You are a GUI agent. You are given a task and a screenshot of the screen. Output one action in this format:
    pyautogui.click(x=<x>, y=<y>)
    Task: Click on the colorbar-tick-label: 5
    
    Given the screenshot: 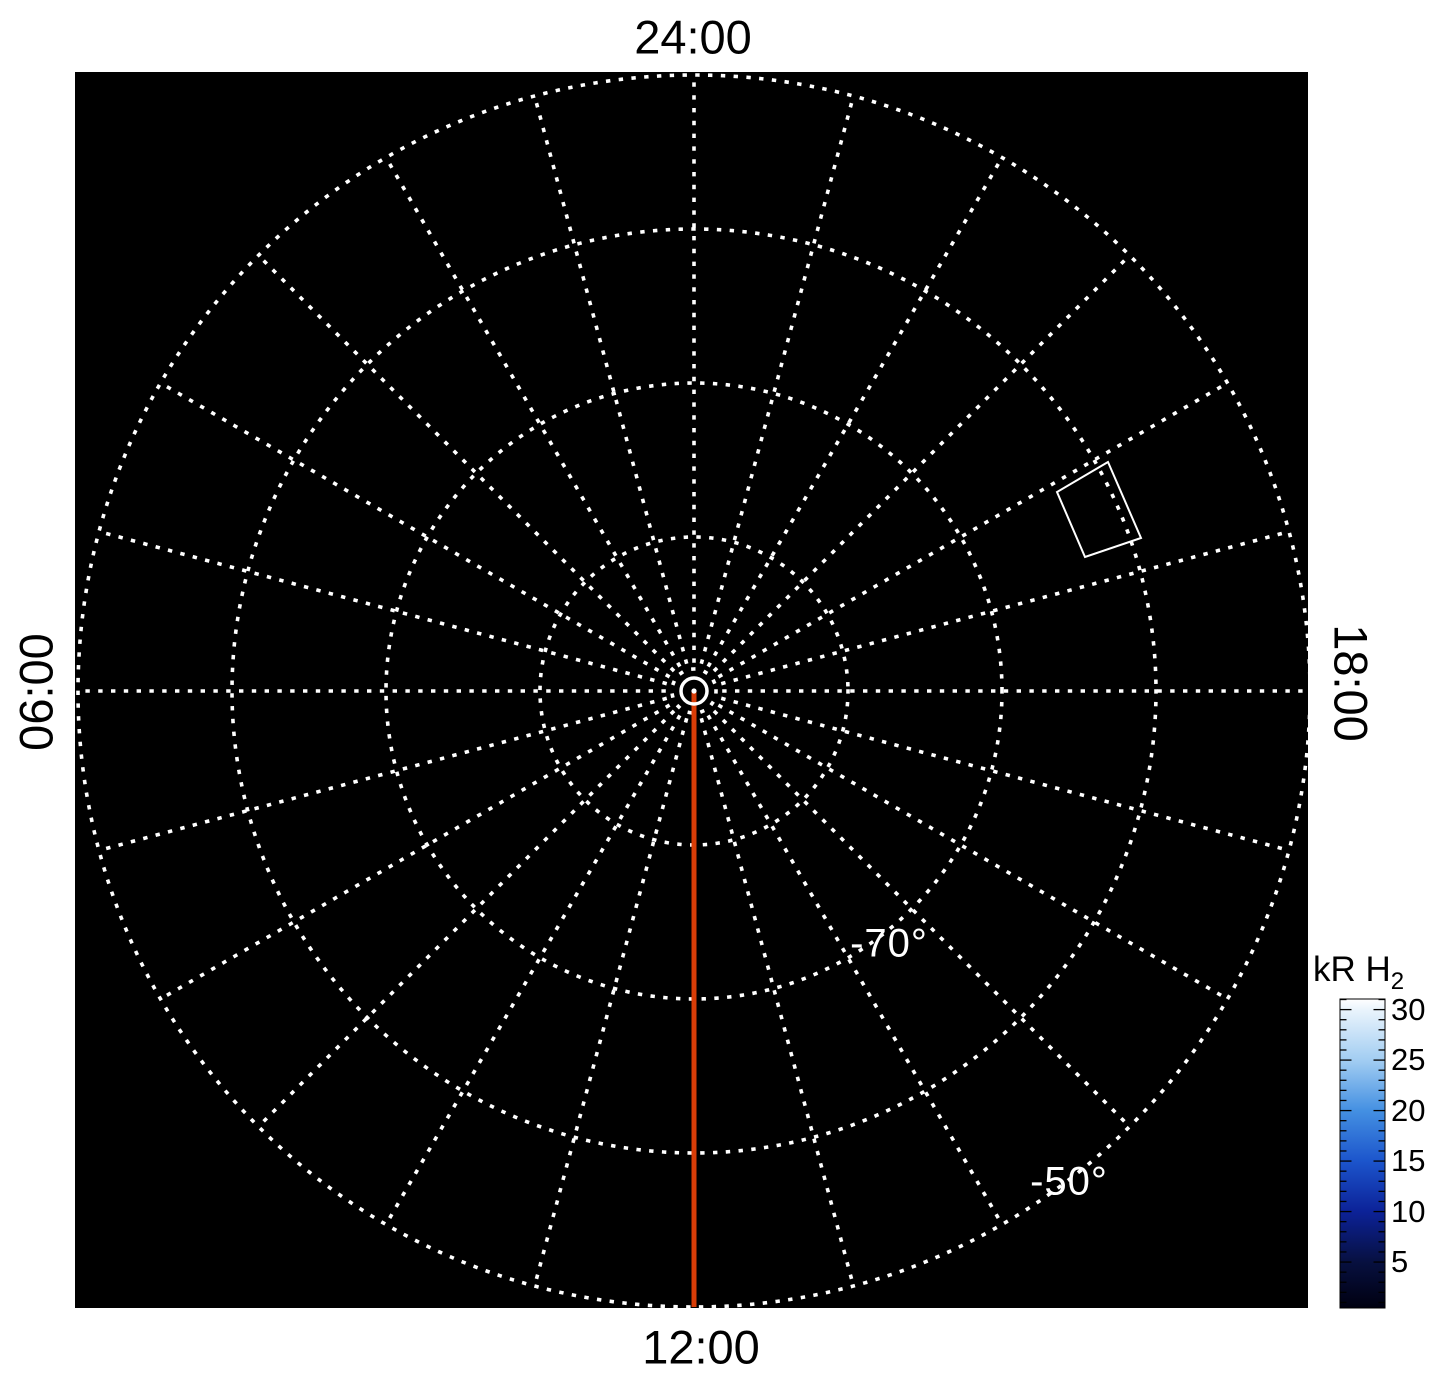 What is the action you would take?
    pyautogui.click(x=1400, y=1262)
    